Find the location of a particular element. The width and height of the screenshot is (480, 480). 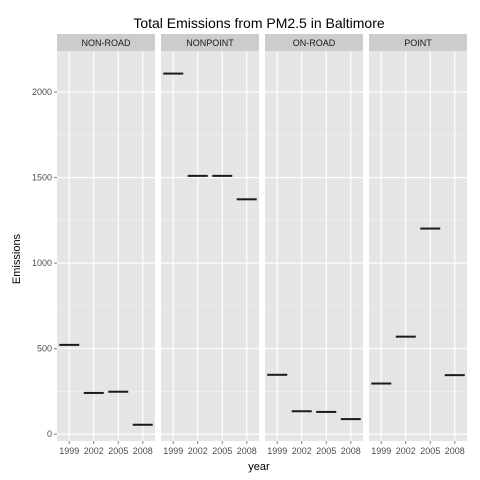

facet-label-nonpoint: NONPOINT is located at coordinates (210, 43).